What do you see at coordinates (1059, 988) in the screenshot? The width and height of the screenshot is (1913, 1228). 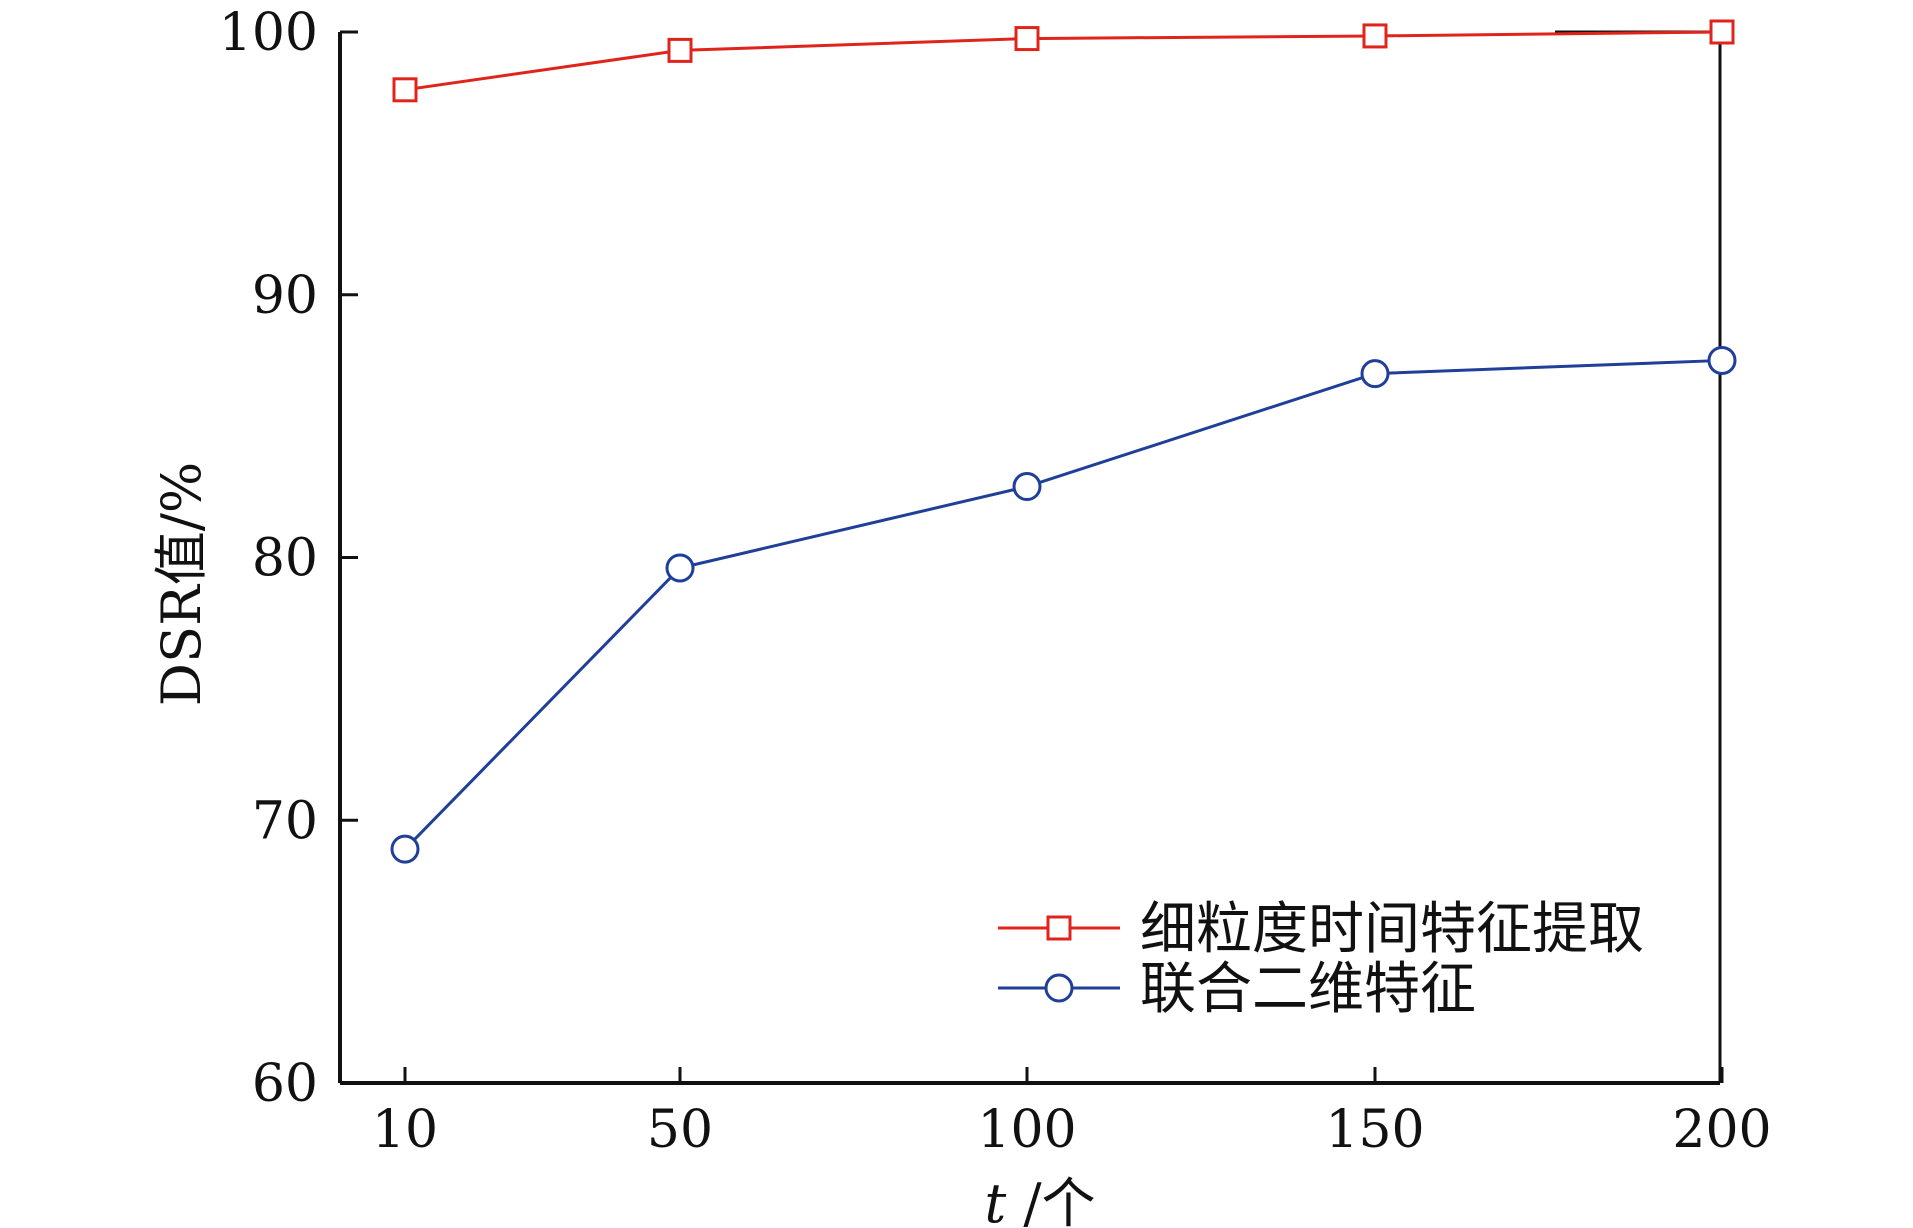 I see `legend-marker-circle` at bounding box center [1059, 988].